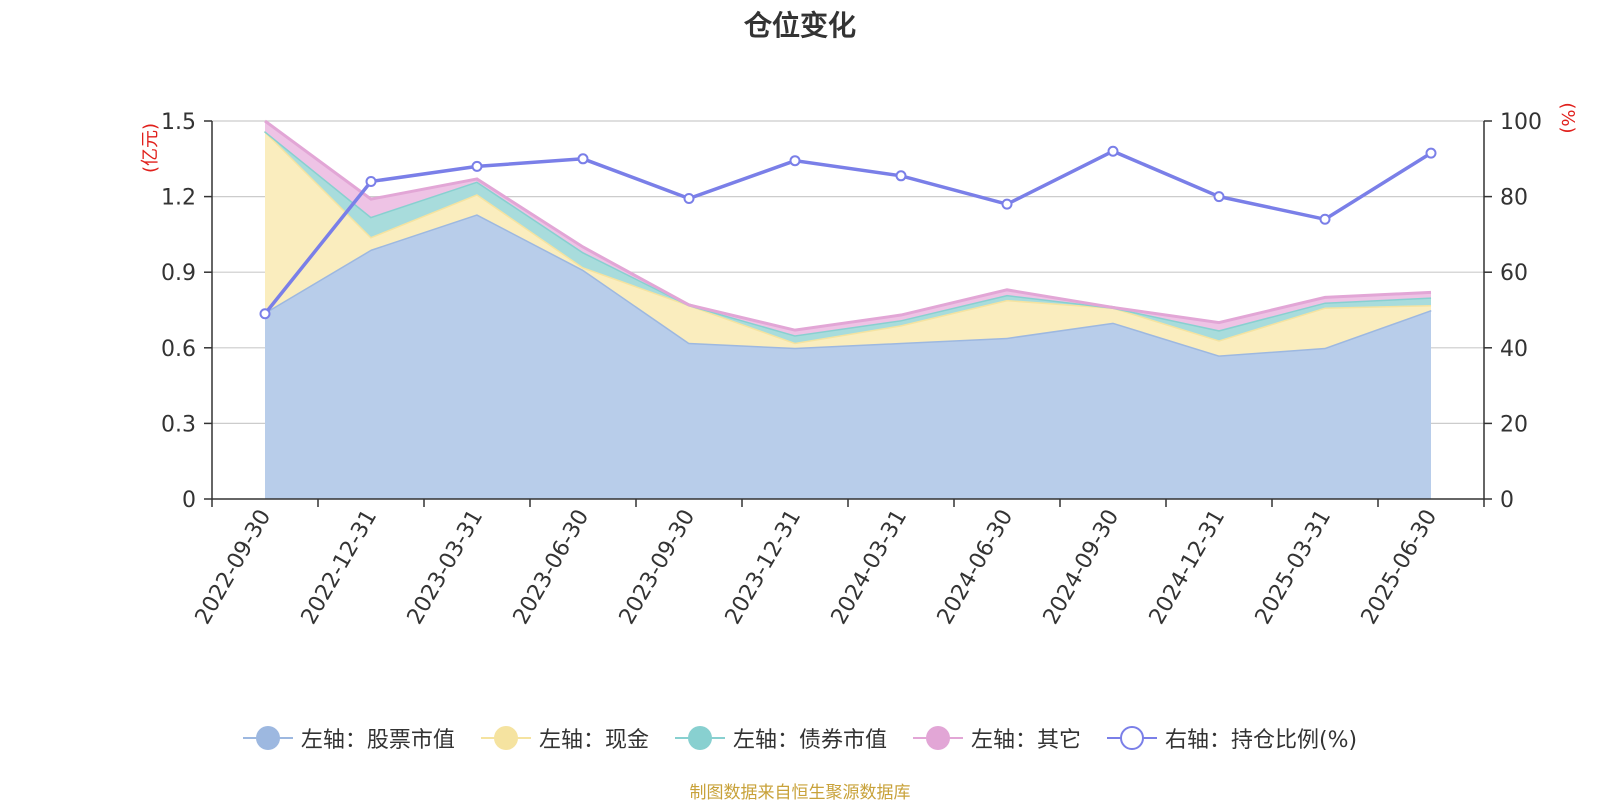  Describe the element at coordinates (178, 424) in the screenshot. I see `left-tick-label: 0.3` at that location.